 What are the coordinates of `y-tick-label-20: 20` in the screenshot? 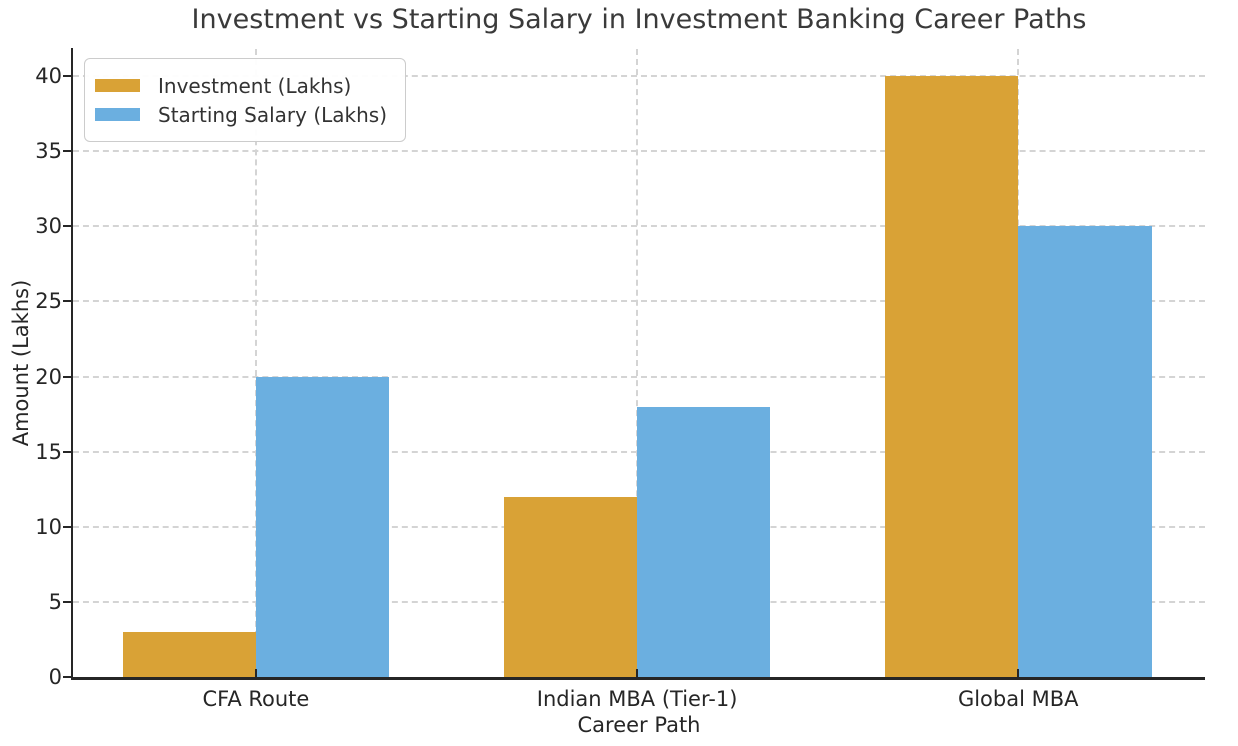 It's located at (48, 376).